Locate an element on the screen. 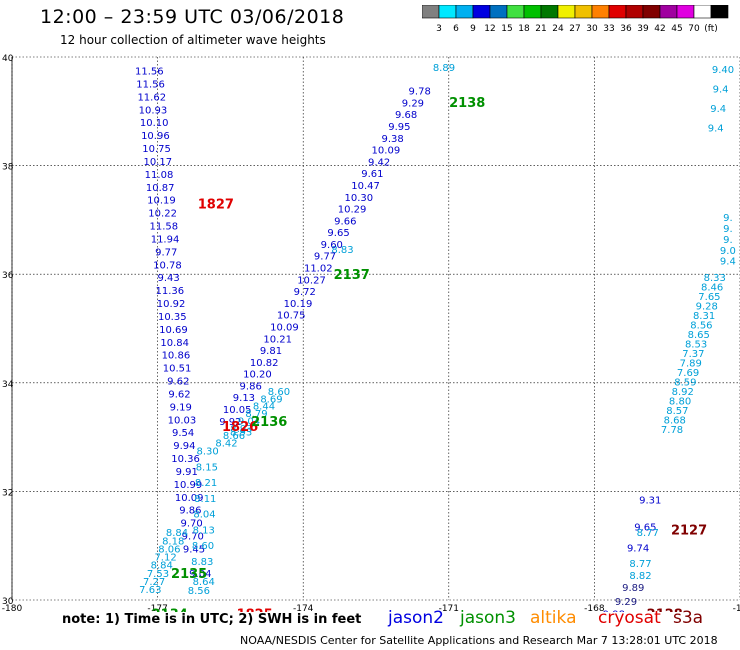  swh-value-label: 9.74 is located at coordinates (638, 548).